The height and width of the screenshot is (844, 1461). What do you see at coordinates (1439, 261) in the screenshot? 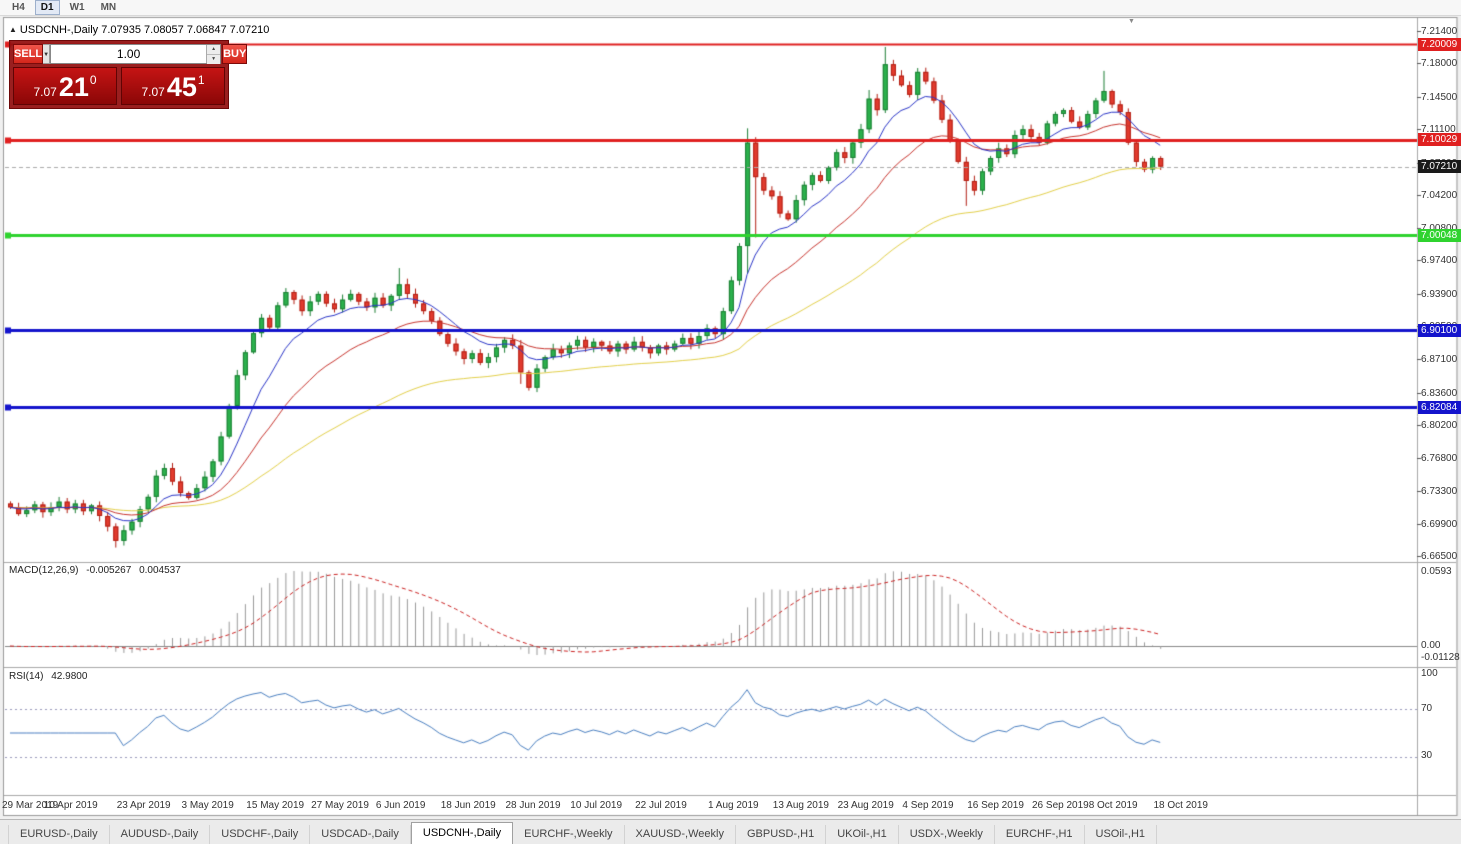
I see `price-axis-label: 6.97400` at bounding box center [1439, 261].